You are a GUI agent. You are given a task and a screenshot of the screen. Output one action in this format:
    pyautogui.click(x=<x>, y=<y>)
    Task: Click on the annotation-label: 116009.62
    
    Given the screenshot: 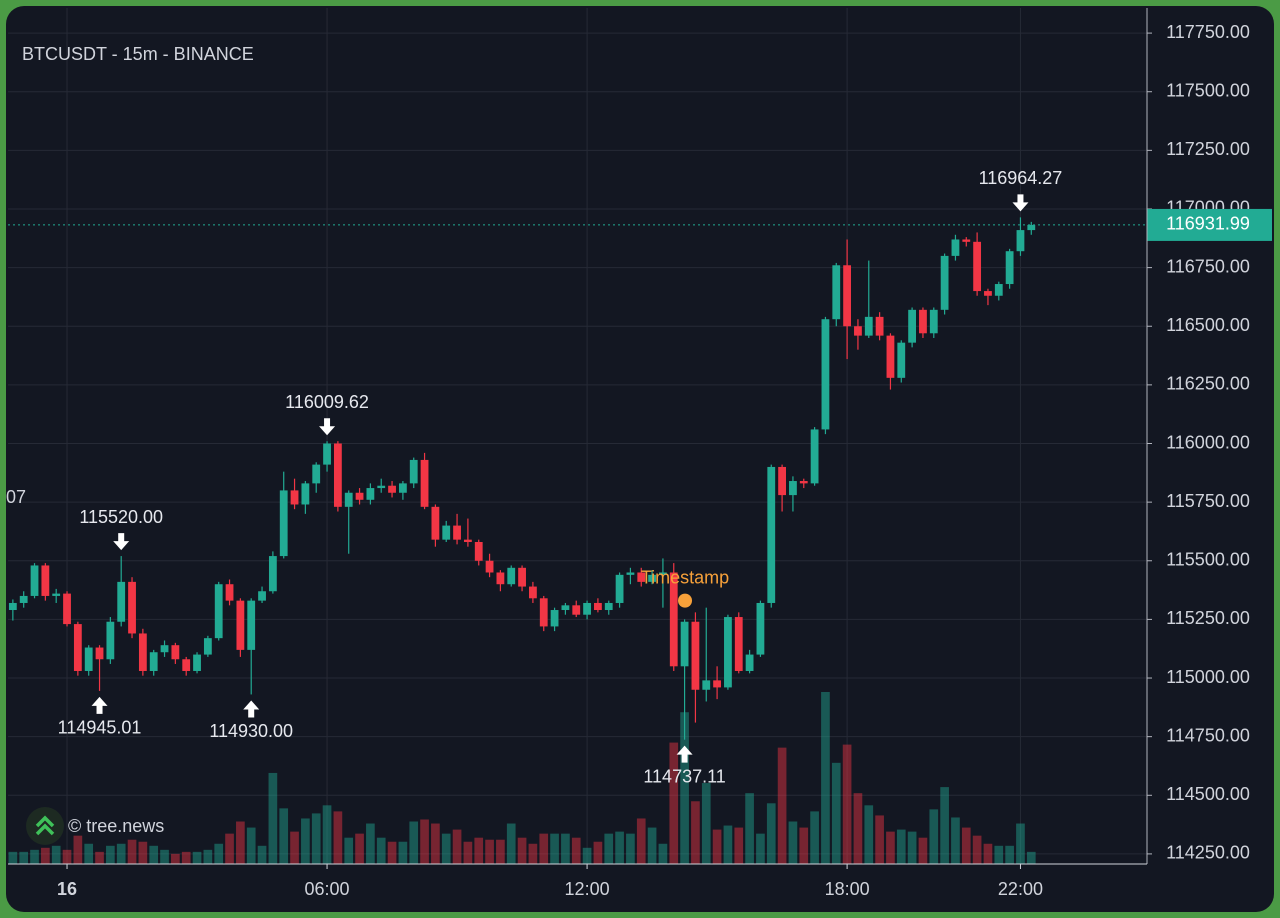 What is the action you would take?
    pyautogui.click(x=327, y=402)
    